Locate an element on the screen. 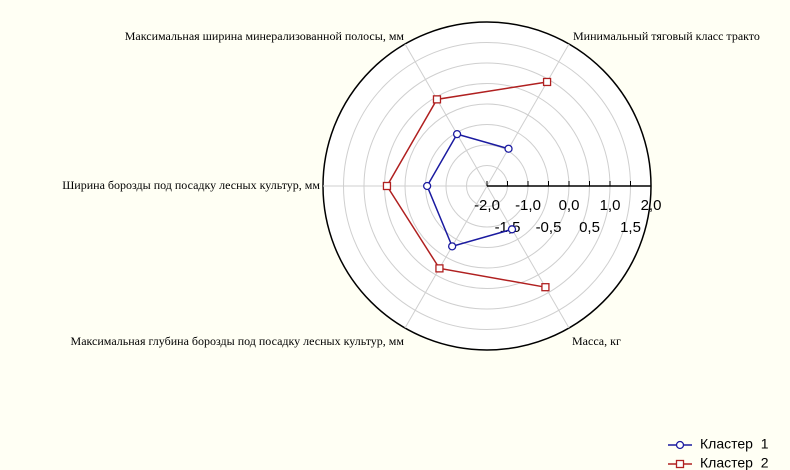 The height and width of the screenshot is (470, 790). legend-label: Кластер 2 is located at coordinates (734, 462).